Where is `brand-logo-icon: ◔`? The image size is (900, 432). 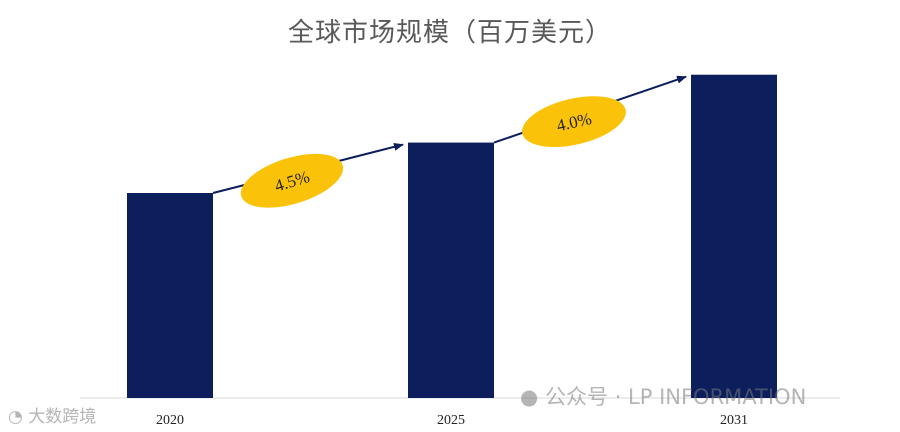
brand-logo-icon: ◔ is located at coordinates (15, 417).